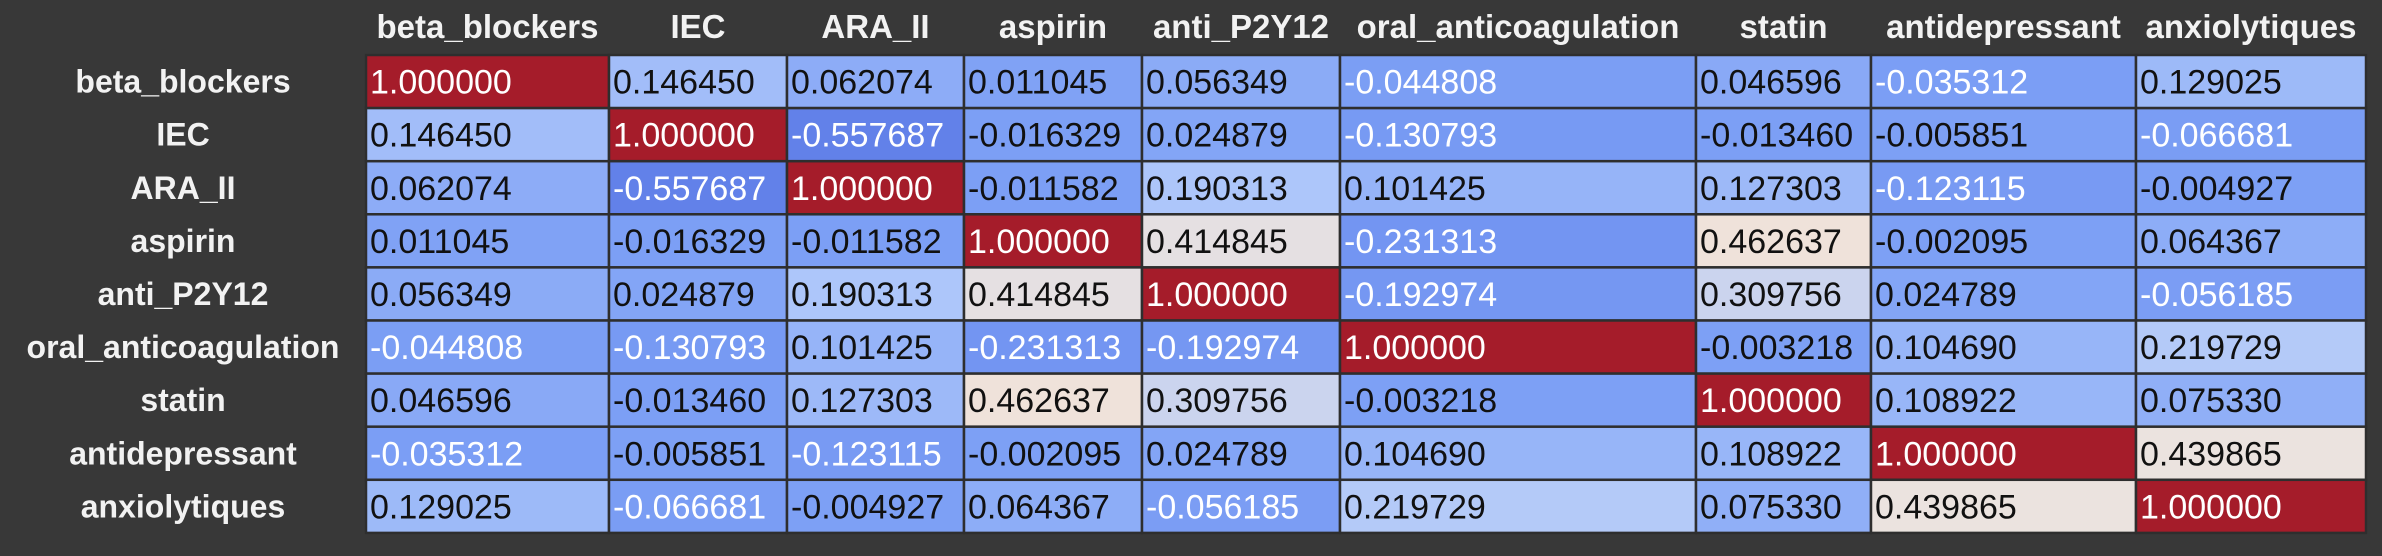 The width and height of the screenshot is (2382, 556). What do you see at coordinates (1946, 401) in the screenshot?
I see `cell-value-label: 0.108922` at bounding box center [1946, 401].